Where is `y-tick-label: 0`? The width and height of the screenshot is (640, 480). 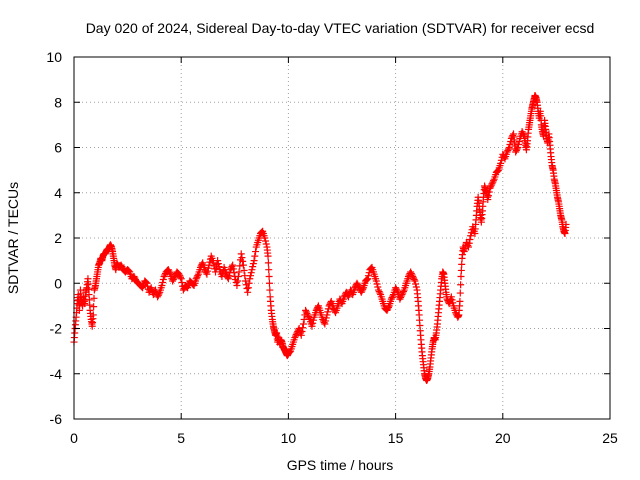
y-tick-label: 0 is located at coordinates (58, 283).